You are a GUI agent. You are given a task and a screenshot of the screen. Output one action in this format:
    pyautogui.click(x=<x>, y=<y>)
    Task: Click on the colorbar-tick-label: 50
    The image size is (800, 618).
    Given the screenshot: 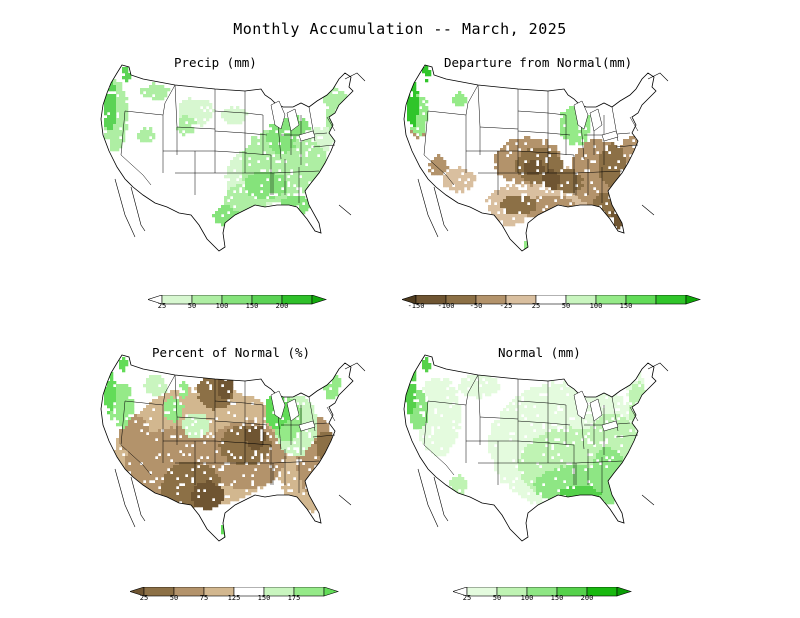 What is the action you would take?
    pyautogui.click(x=192, y=306)
    